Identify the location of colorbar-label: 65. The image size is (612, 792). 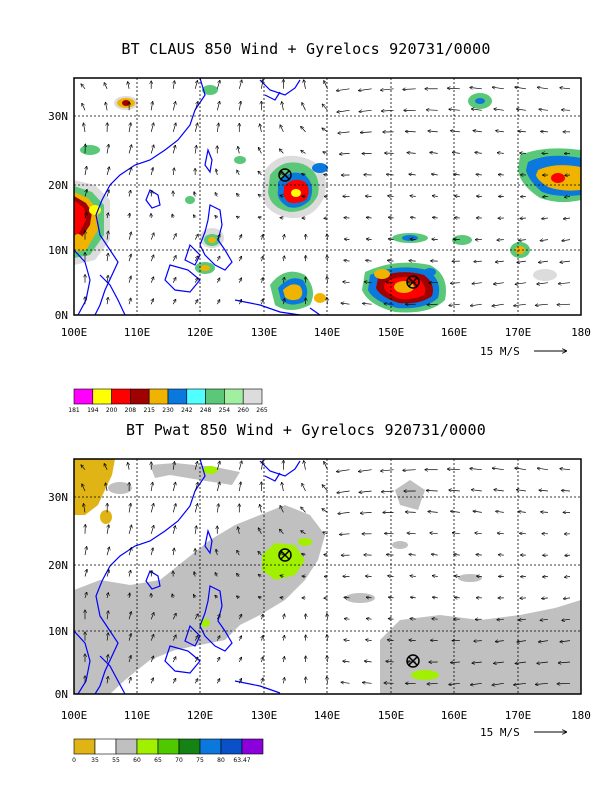
(158, 760).